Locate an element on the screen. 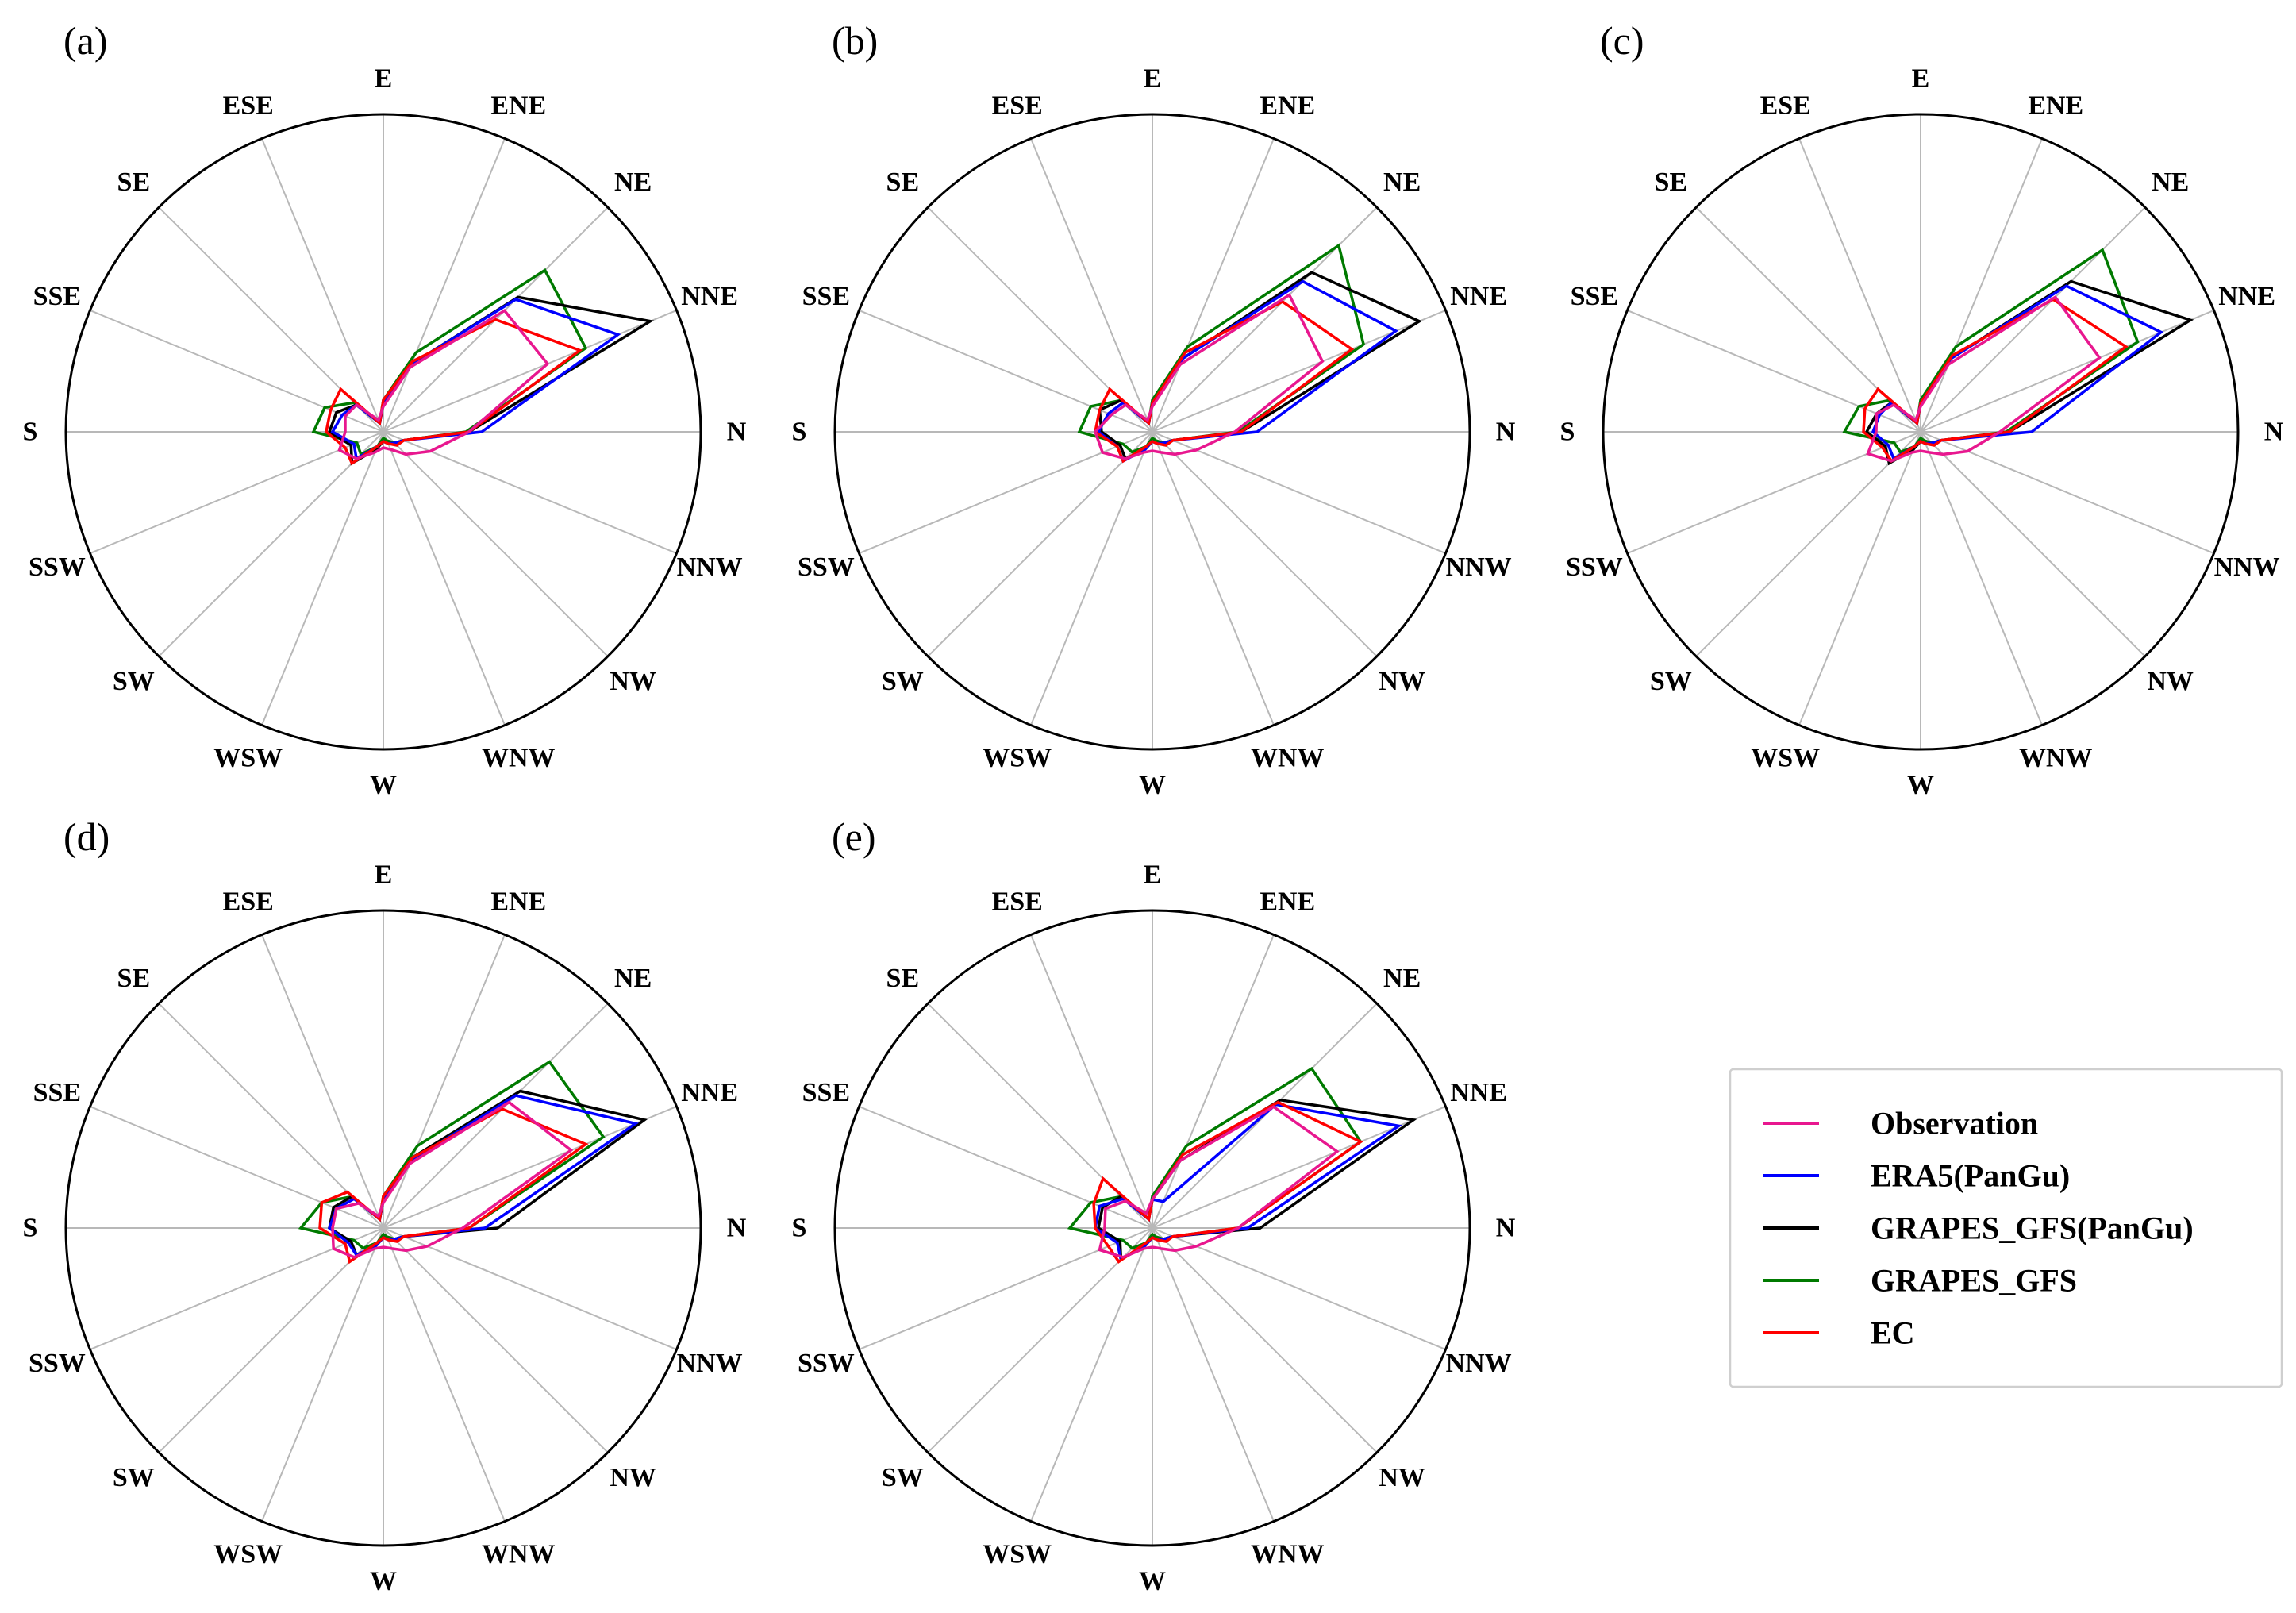 The image size is (2296, 1613). legend-box is located at coordinates (2006, 1228).